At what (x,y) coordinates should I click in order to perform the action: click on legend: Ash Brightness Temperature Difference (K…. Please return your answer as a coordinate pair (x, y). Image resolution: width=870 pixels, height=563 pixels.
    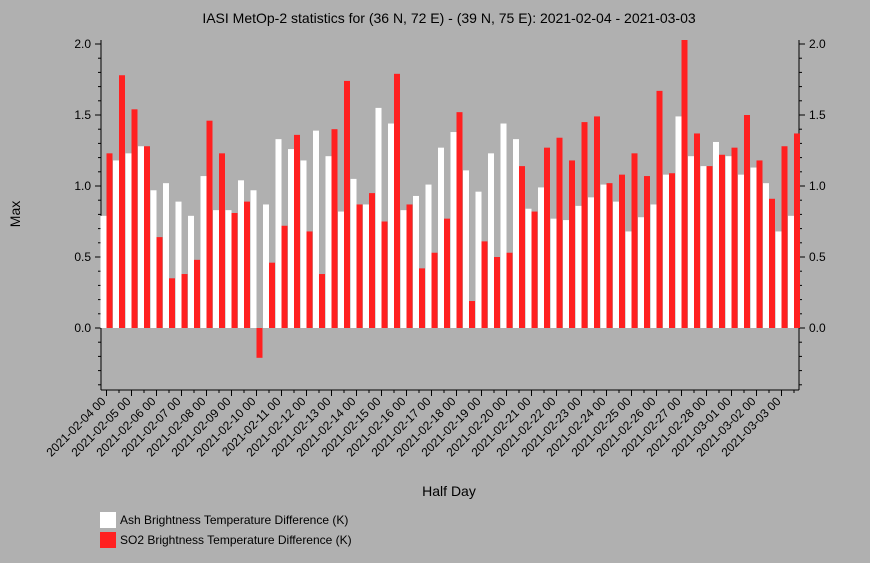
    Looking at the image, I should click on (226, 530).